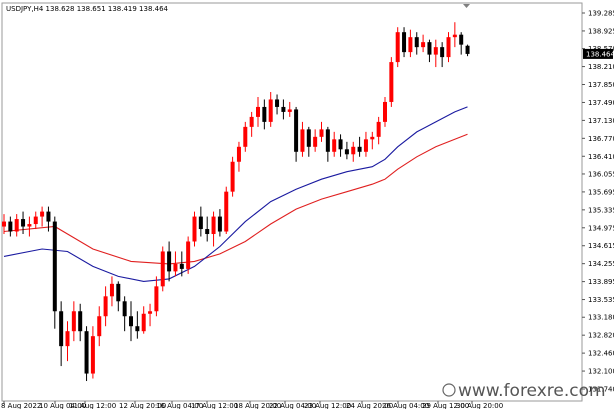 The width and height of the screenshot is (614, 409). Describe the element at coordinates (601, 103) in the screenshot. I see `y-tick-label: 137.490` at that location.